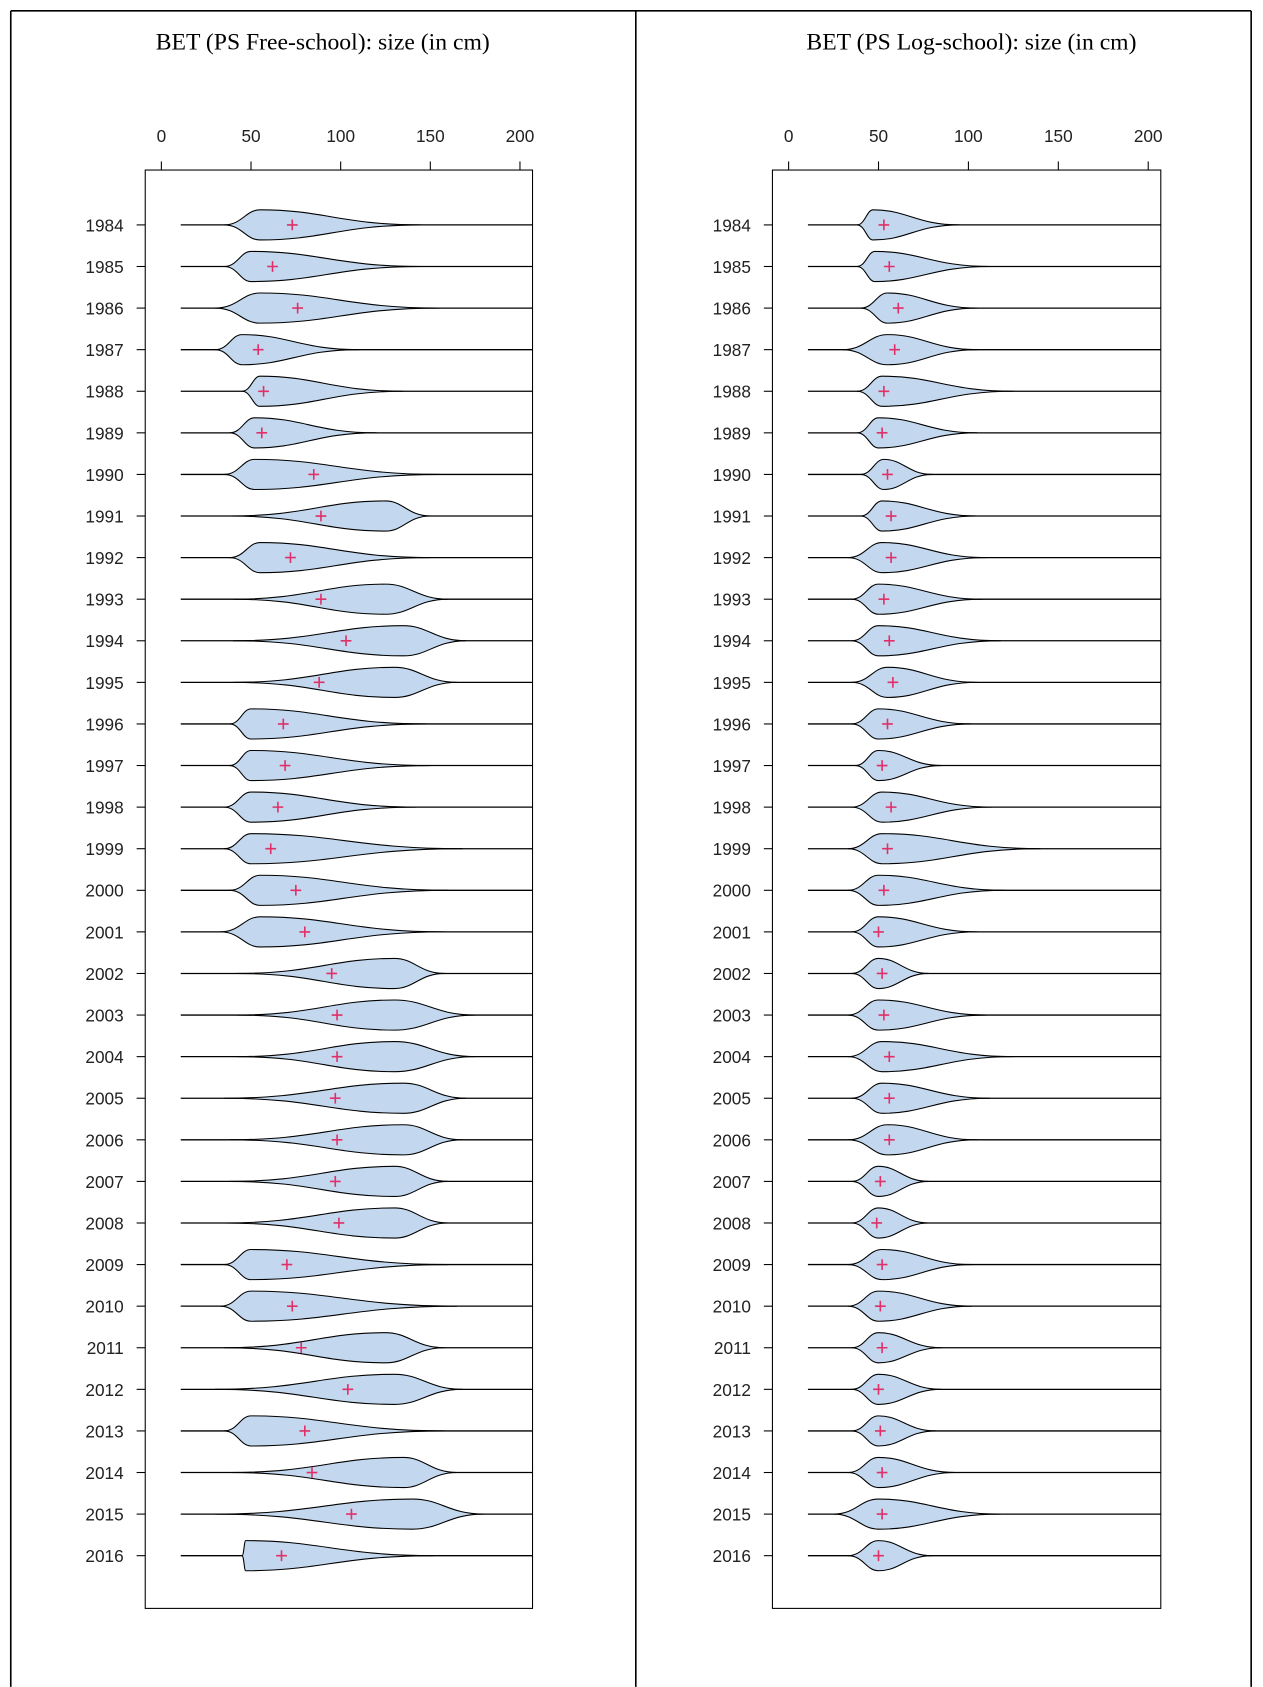  What do you see at coordinates (104, 932) in the screenshot?
I see `y-tick-label: 2001` at bounding box center [104, 932].